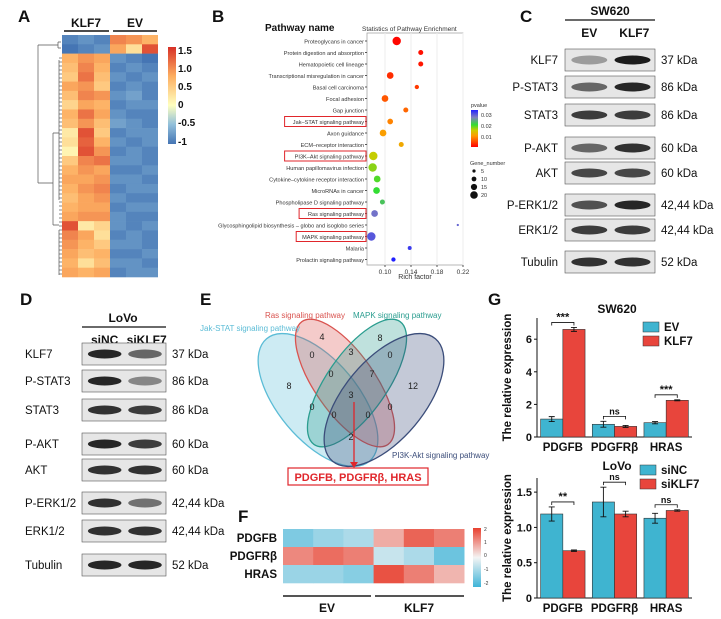 The image size is (721, 619). Describe the element at coordinates (479, 106) in the screenshot. I see `pvalue-legend-title: pvalue` at that location.